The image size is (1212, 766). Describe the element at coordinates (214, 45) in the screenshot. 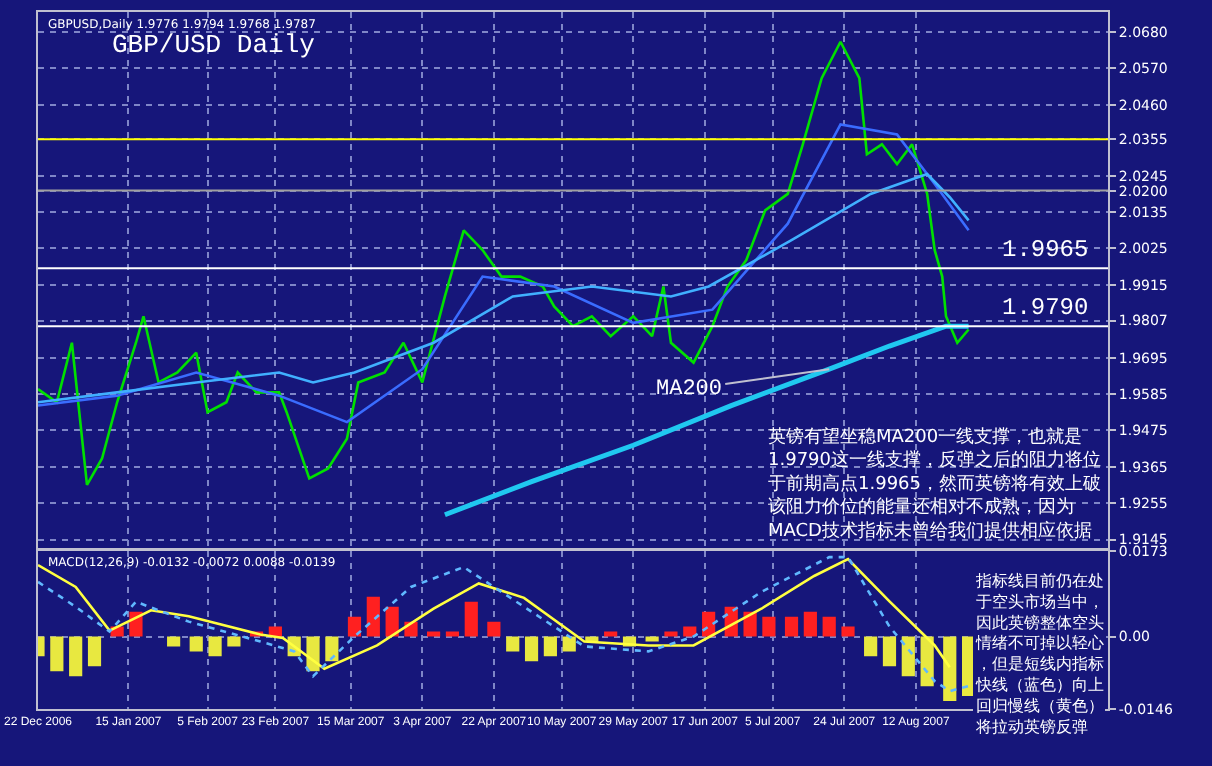

I see `text: GBP/USD Daily` at that location.